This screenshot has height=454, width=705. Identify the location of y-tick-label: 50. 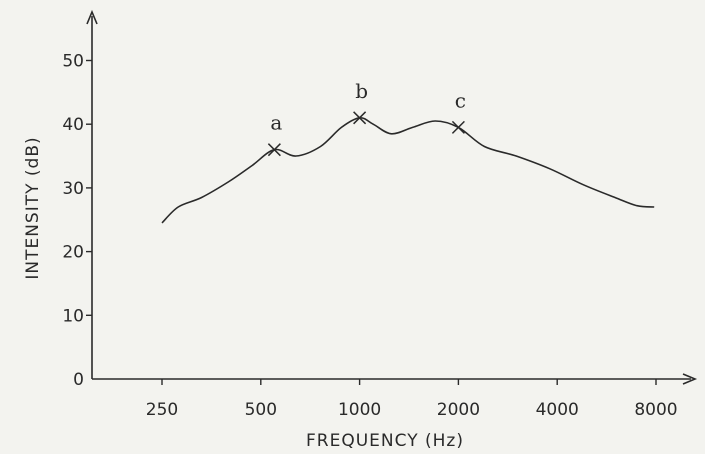
(73, 62).